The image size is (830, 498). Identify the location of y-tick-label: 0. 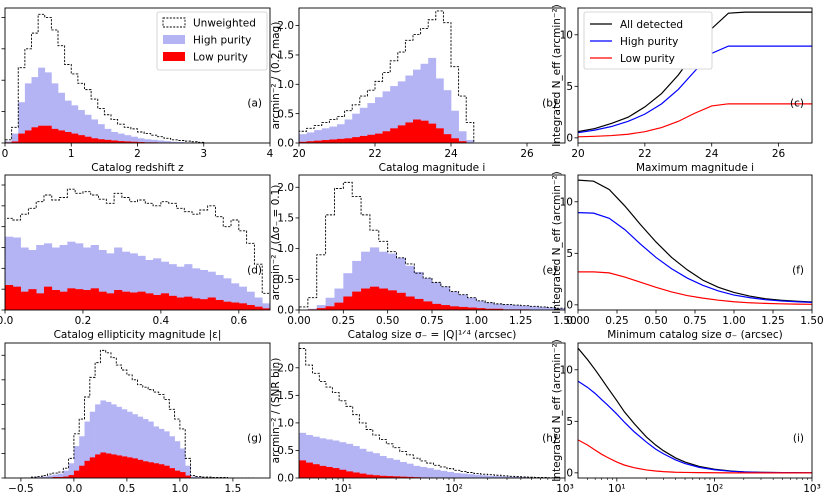
(569, 305).